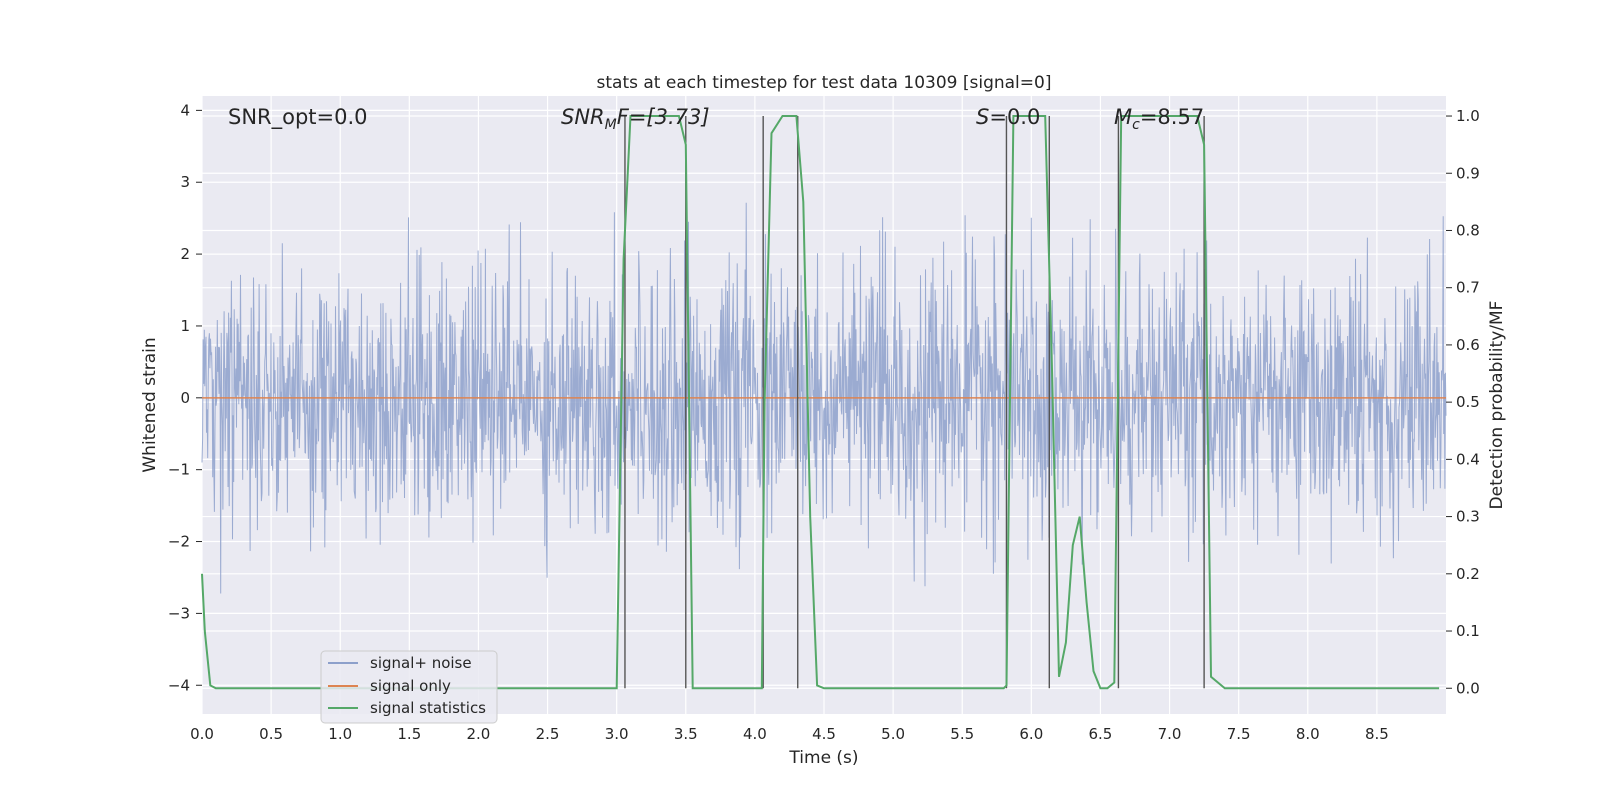 The image size is (1600, 800). I want to click on x-tick-label: 0.0, so click(202, 734).